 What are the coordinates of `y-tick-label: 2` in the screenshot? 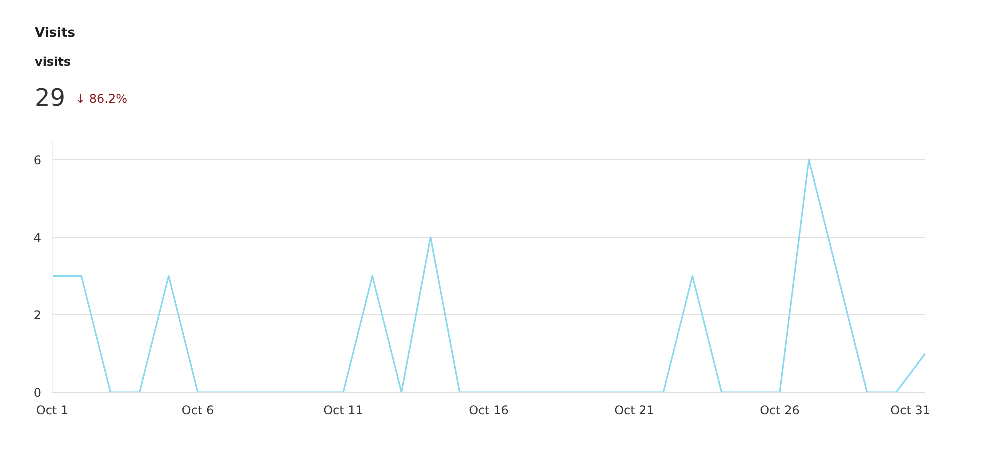 It's located at (38, 315).